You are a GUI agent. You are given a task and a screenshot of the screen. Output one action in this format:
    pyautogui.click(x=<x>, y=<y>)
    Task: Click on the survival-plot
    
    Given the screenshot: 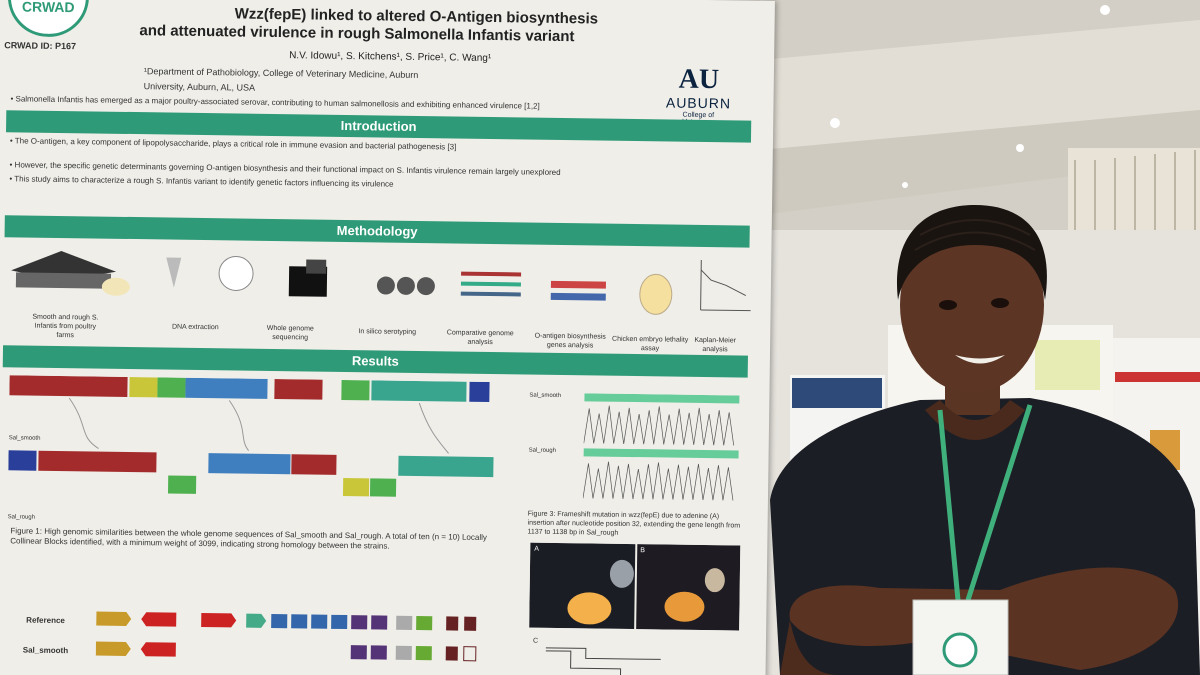 What is the action you would take?
    pyautogui.click(x=638, y=661)
    